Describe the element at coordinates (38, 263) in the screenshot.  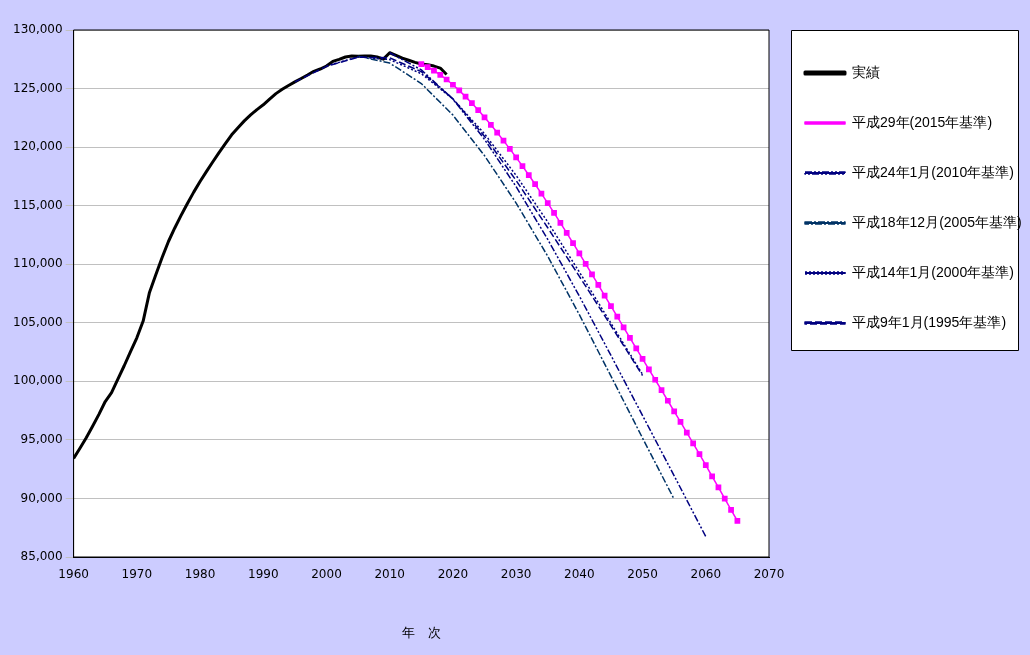
I see `y-tick-label: 110,000` at that location.